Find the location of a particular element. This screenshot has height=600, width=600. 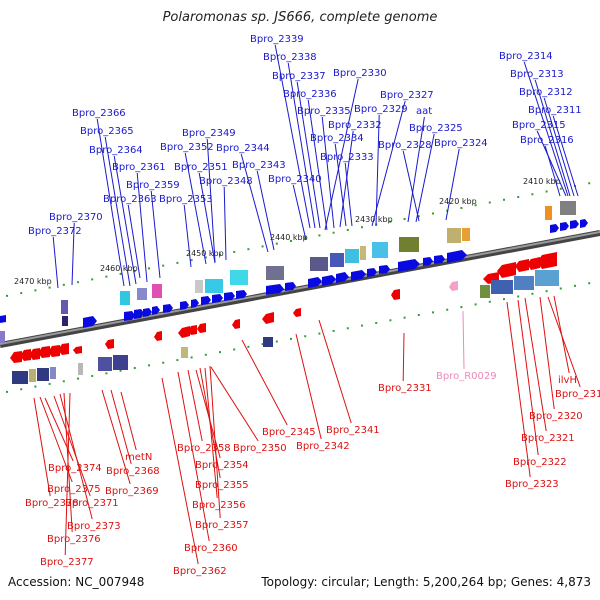

forward-gene-label: Bpro_2328 is located at coordinates (405, 145).